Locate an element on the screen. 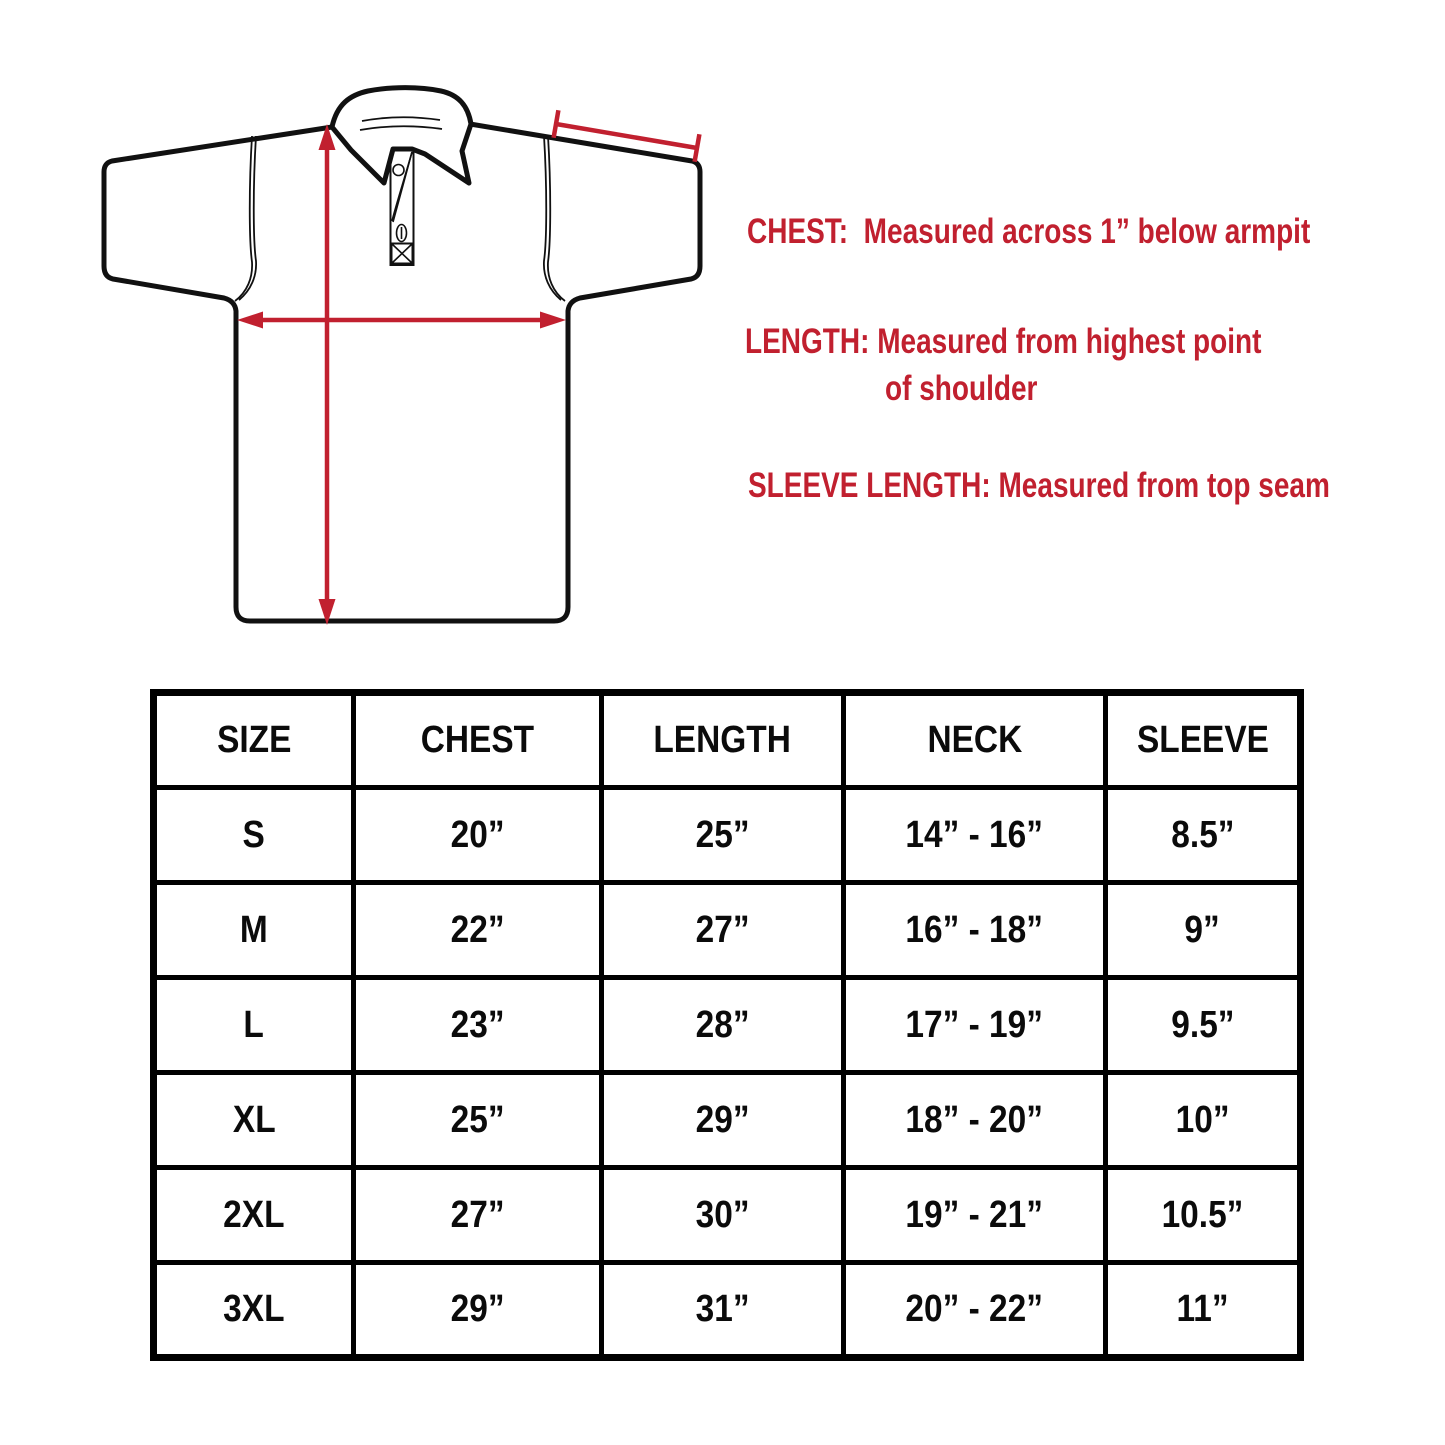 This screenshot has height=1445, width=1445. length-value-cell: 28” is located at coordinates (722, 1025).